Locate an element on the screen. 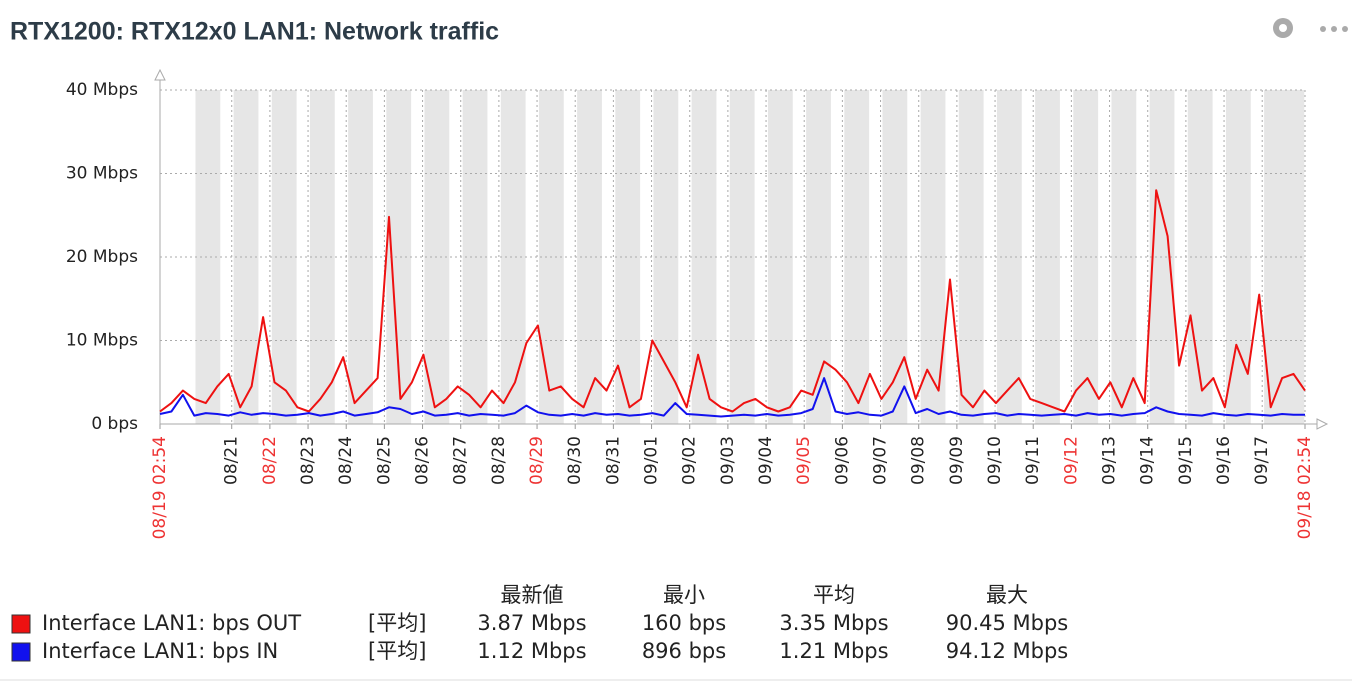 The width and height of the screenshot is (1352, 682). legend-stat: 896 bps is located at coordinates (684, 651).